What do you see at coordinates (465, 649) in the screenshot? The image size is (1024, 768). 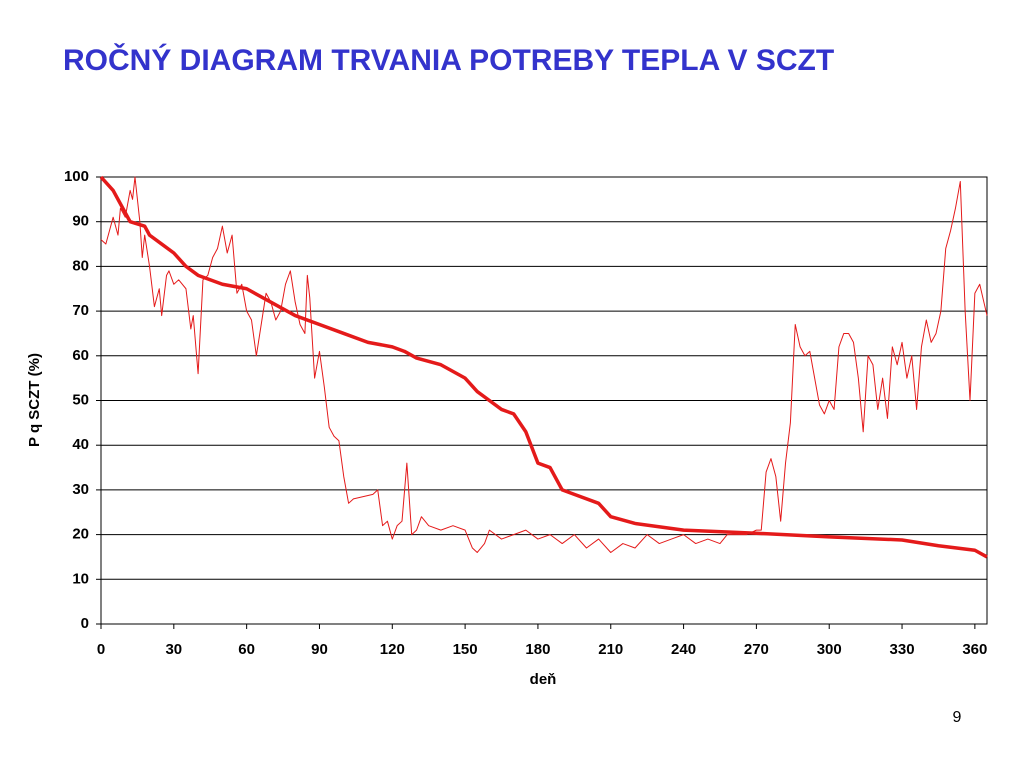 I see `x-tick-label: 150` at bounding box center [465, 649].